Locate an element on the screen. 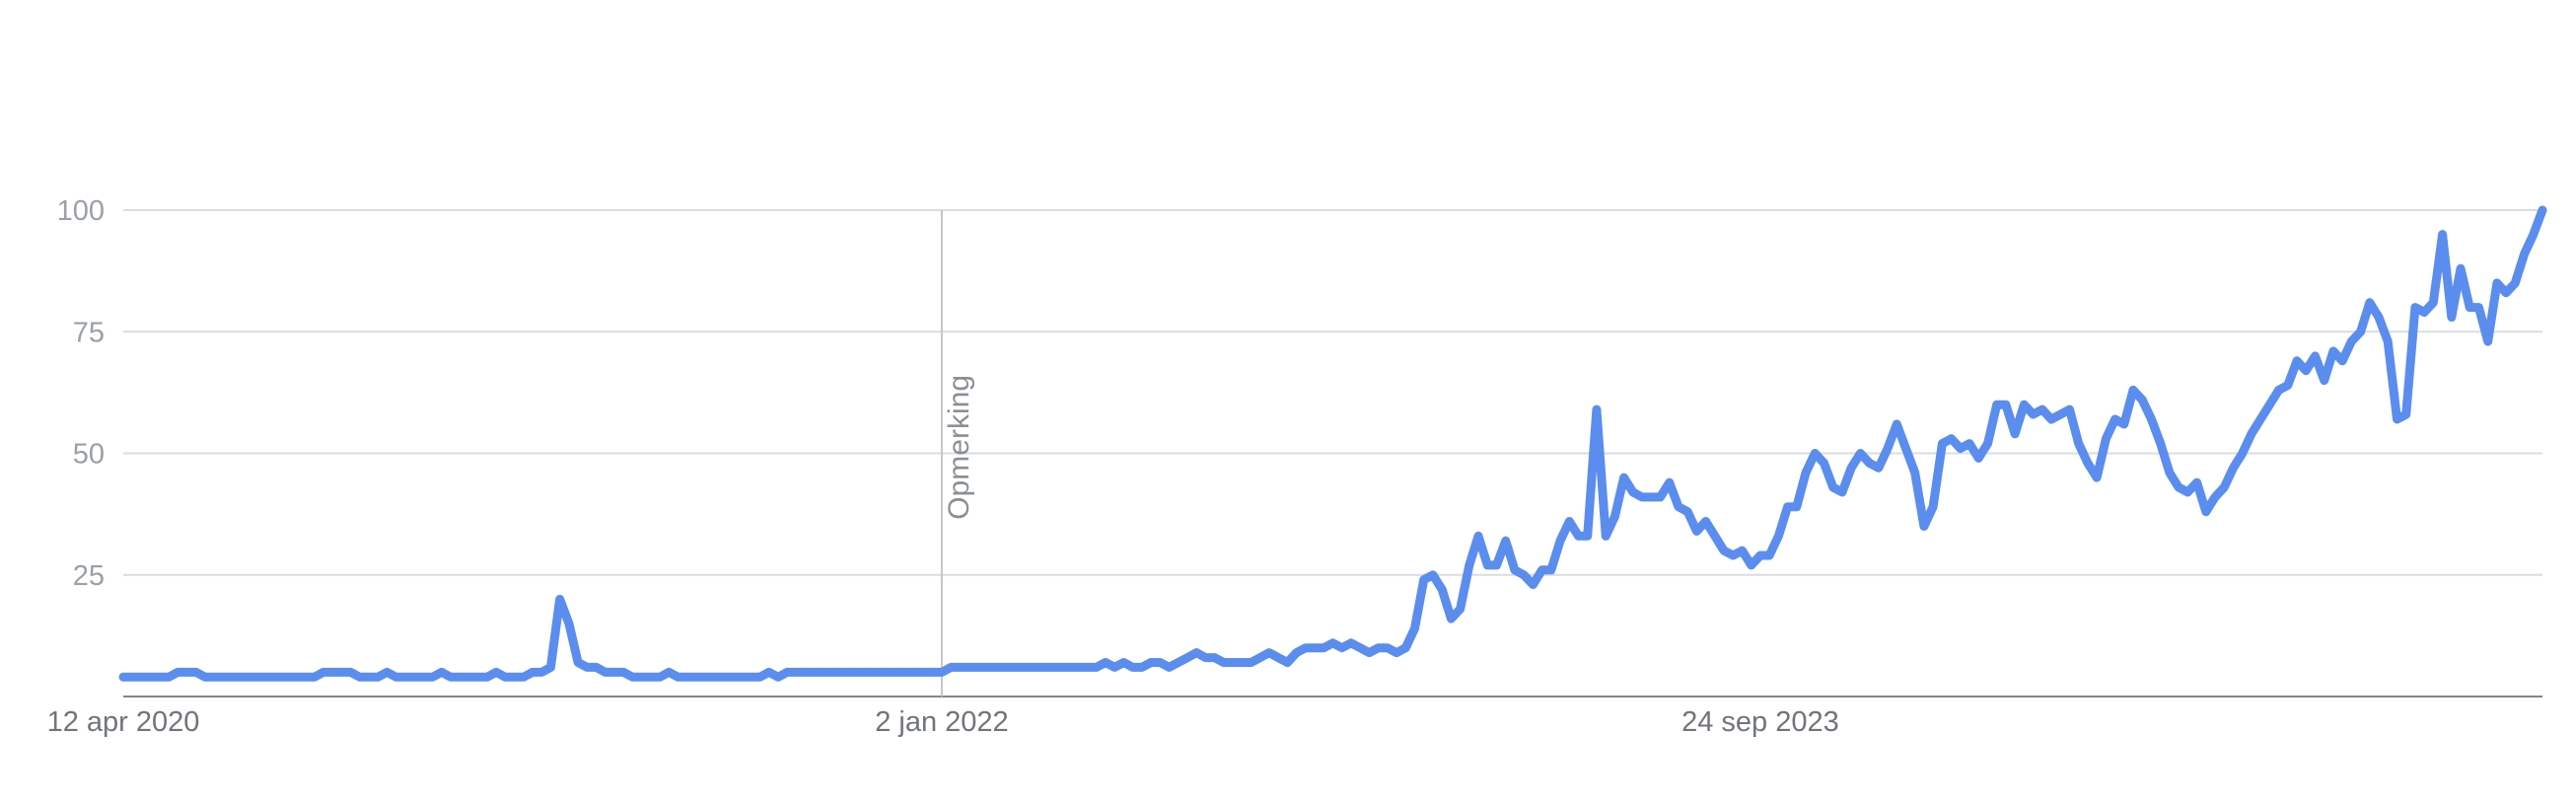 This screenshot has width=2576, height=807. y-tick-label: 100 is located at coordinates (81, 211).